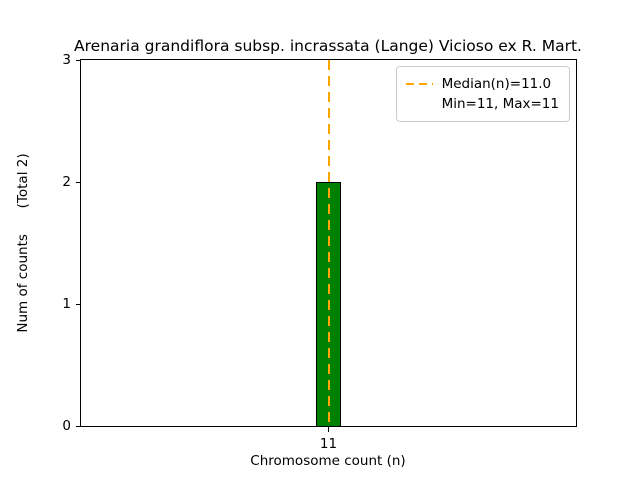 The height and width of the screenshot is (480, 640). I want to click on y-tick-label: 3, so click(66, 60).